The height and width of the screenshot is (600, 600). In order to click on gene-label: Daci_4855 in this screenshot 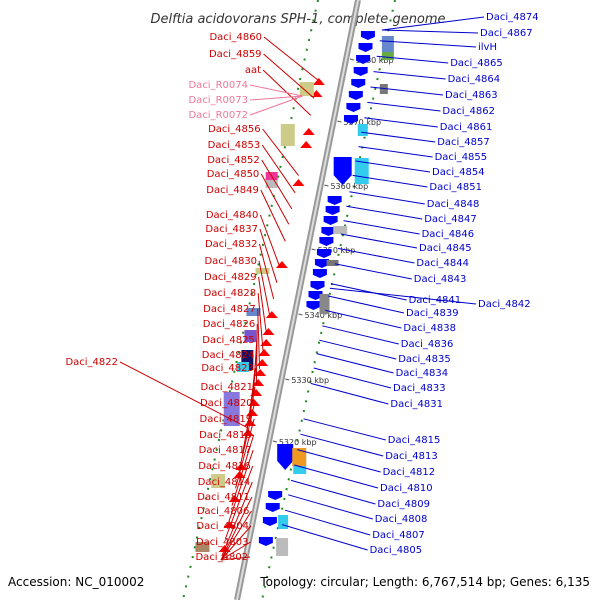, I will do `click(461, 157)`.